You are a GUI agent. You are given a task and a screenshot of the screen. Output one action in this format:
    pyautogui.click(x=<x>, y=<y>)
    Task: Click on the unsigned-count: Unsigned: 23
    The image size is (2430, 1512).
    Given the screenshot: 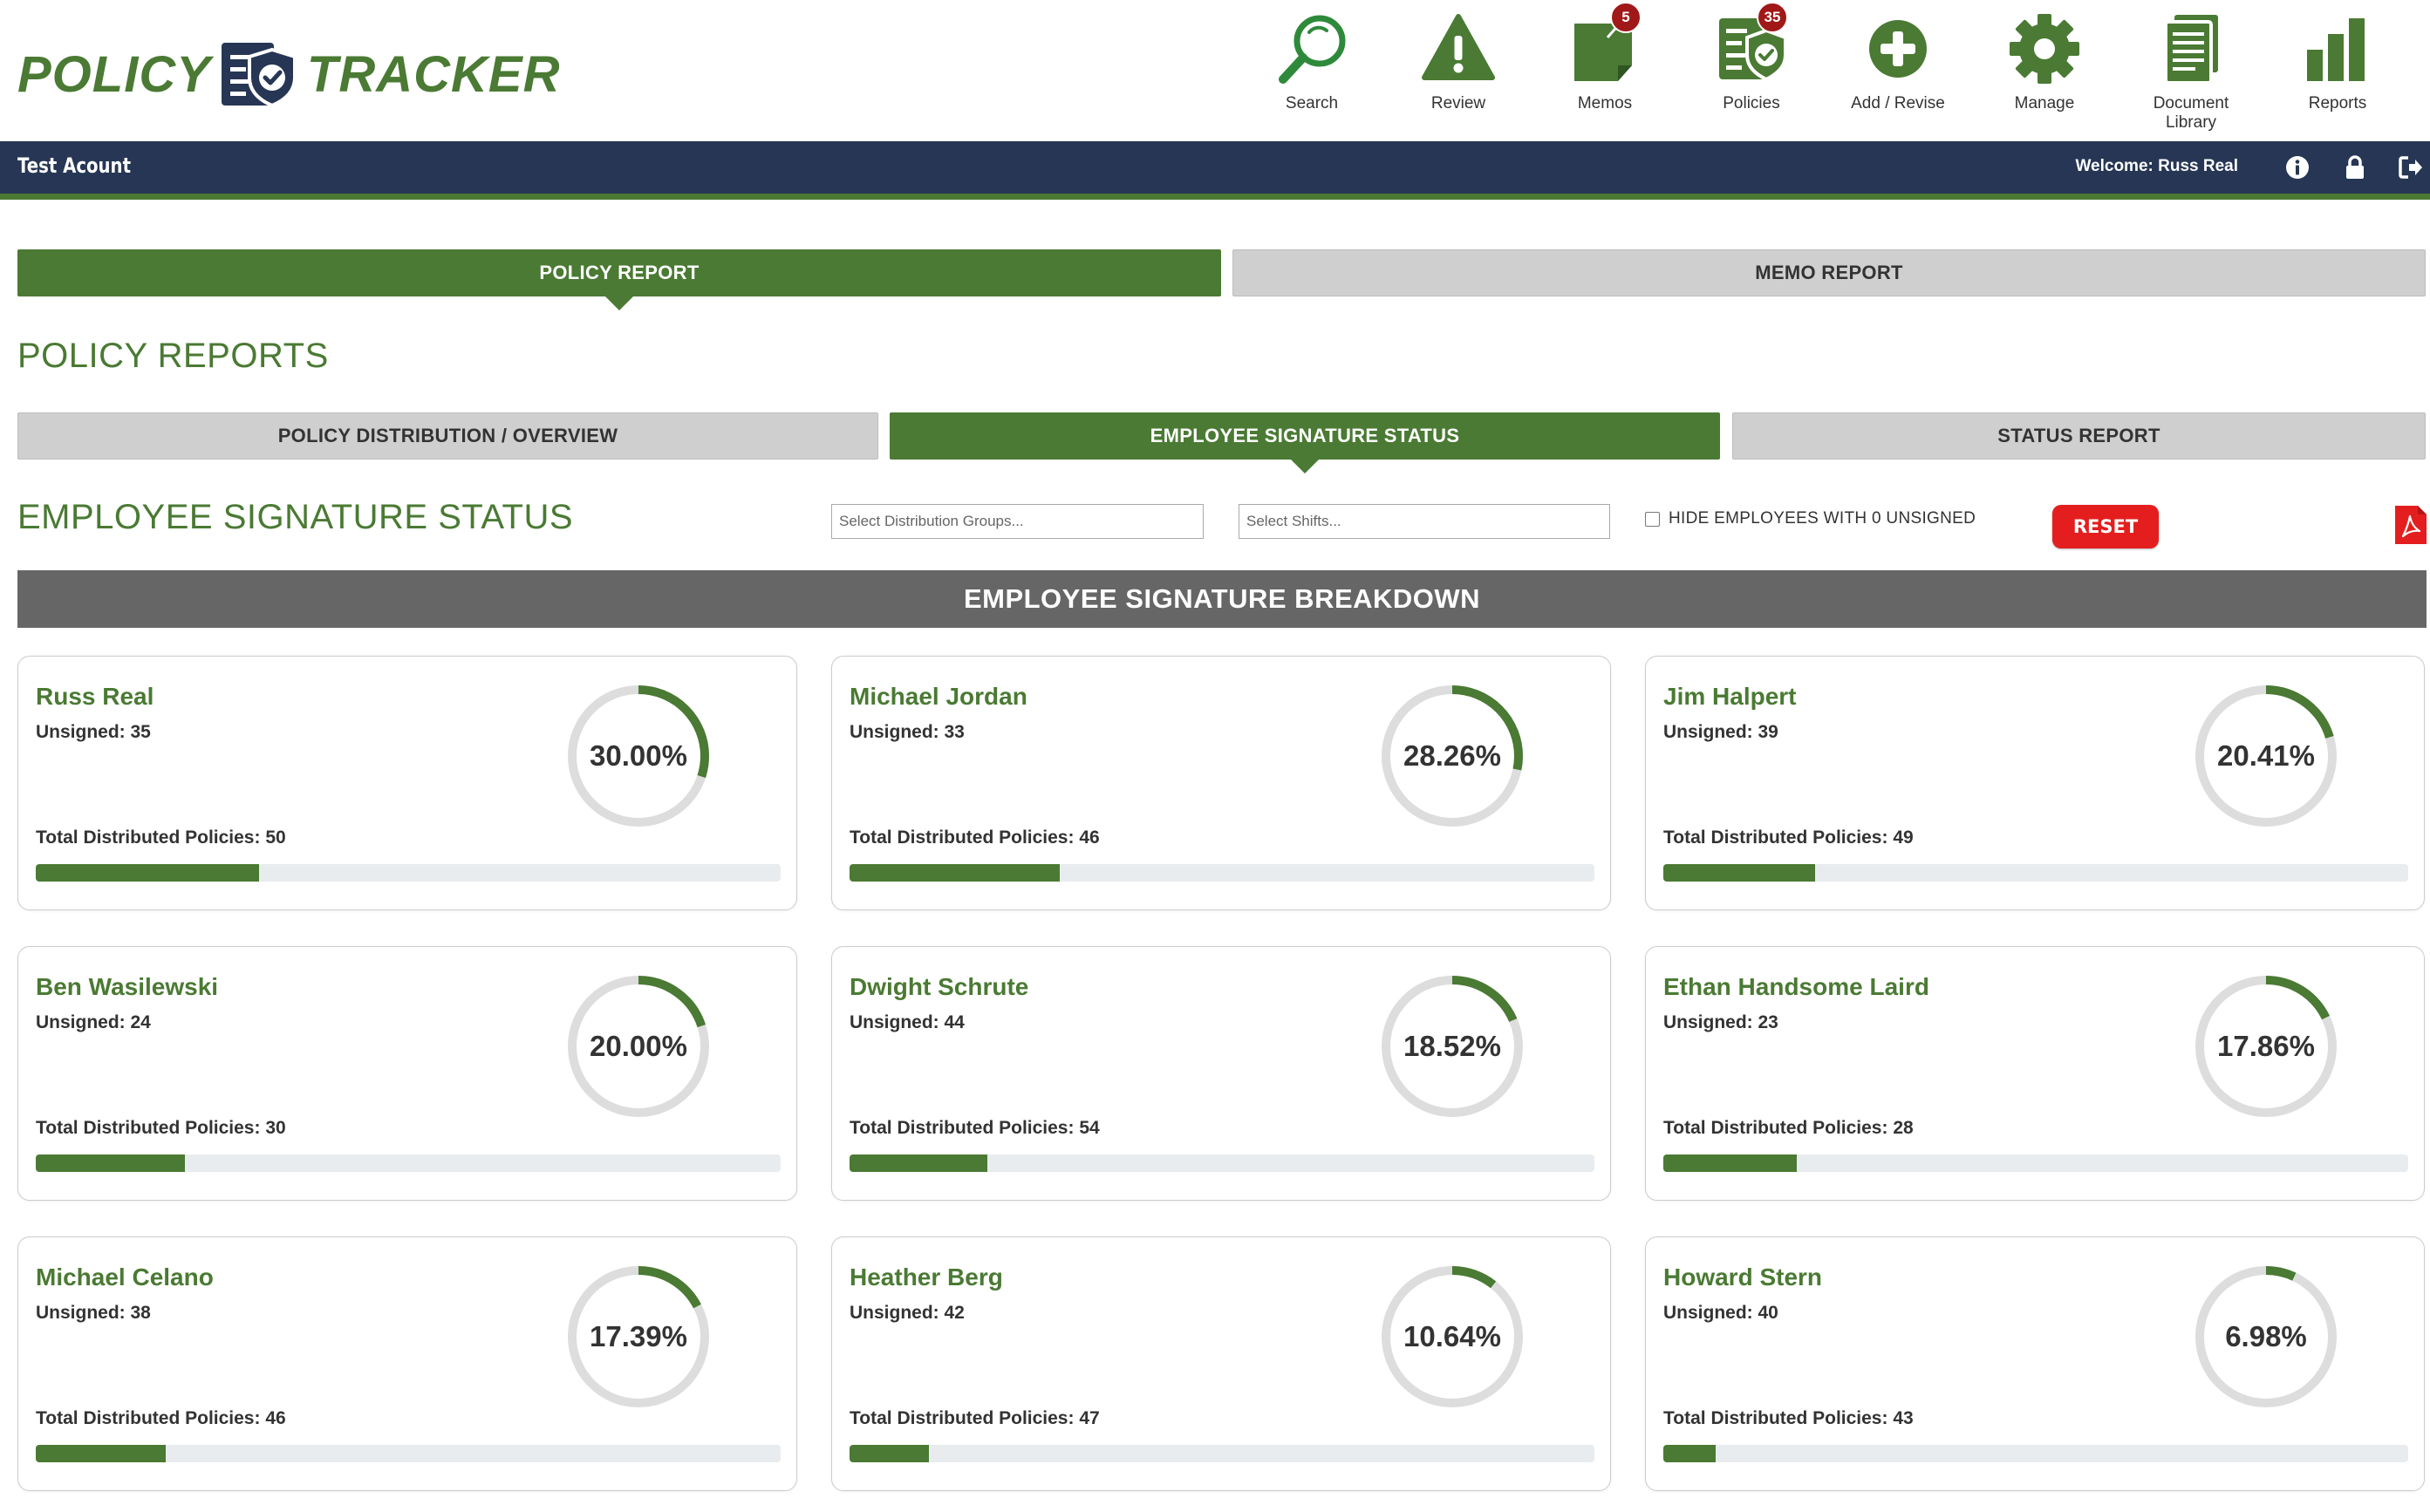 What is the action you would take?
    pyautogui.click(x=1721, y=1022)
    